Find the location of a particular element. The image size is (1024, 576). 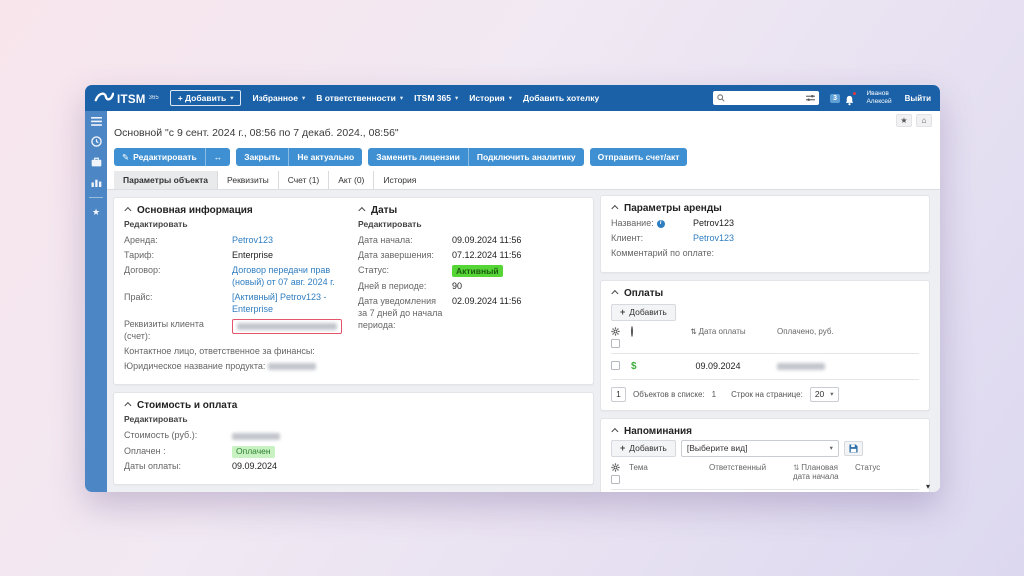

nav-history: История ▾ is located at coordinates (490, 98).